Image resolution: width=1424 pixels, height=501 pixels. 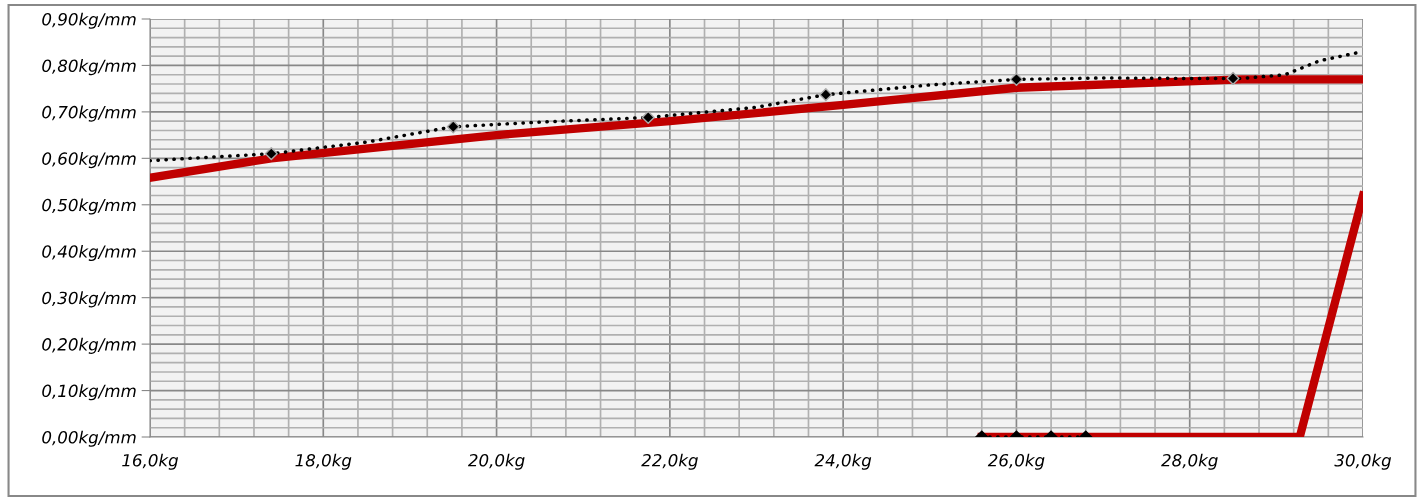 I want to click on y-tick-label: 0,90kg/mm, so click(x=89, y=20).